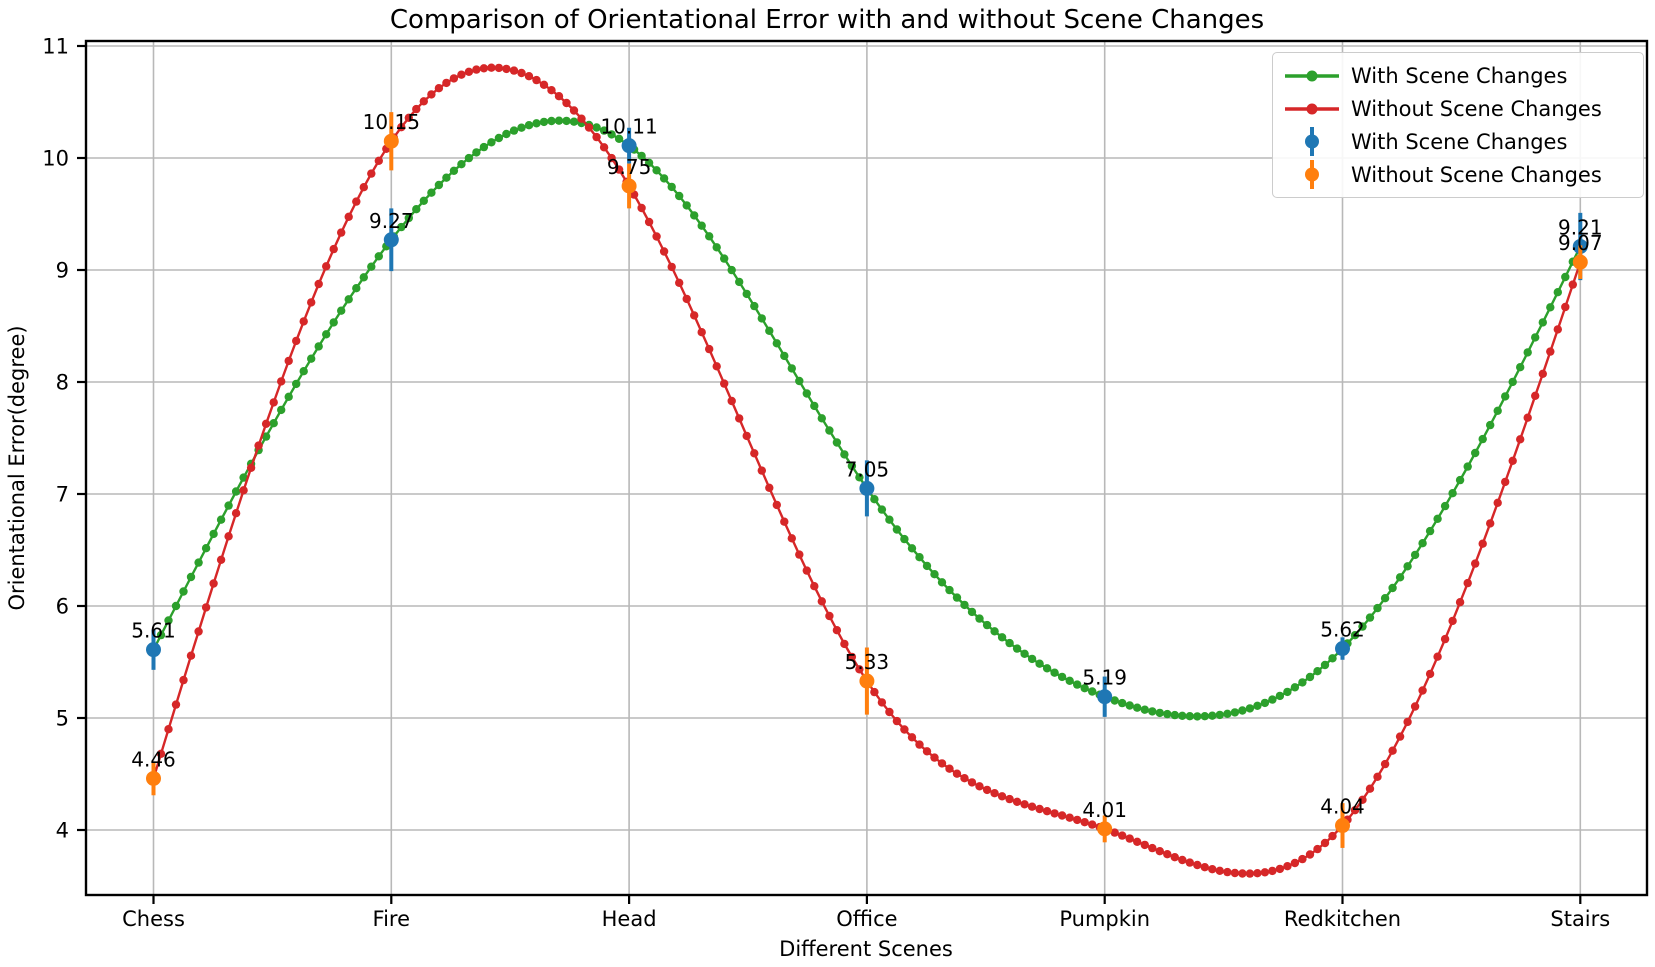  I want to click on x-tick-label: Fire, so click(391, 919).